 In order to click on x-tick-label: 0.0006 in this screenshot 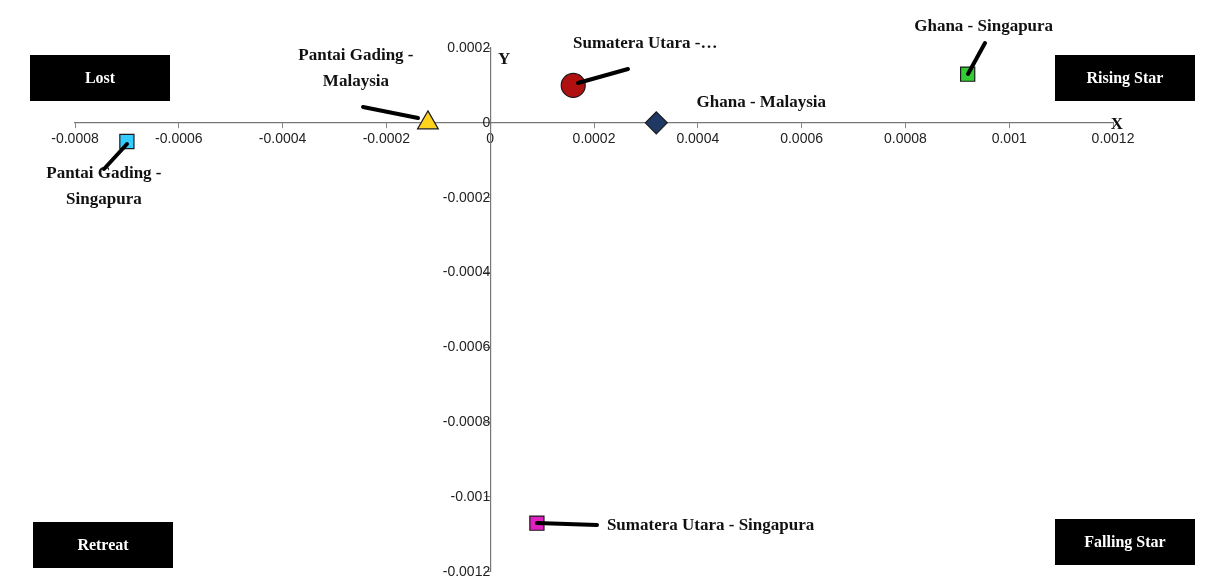, I will do `click(802, 138)`.